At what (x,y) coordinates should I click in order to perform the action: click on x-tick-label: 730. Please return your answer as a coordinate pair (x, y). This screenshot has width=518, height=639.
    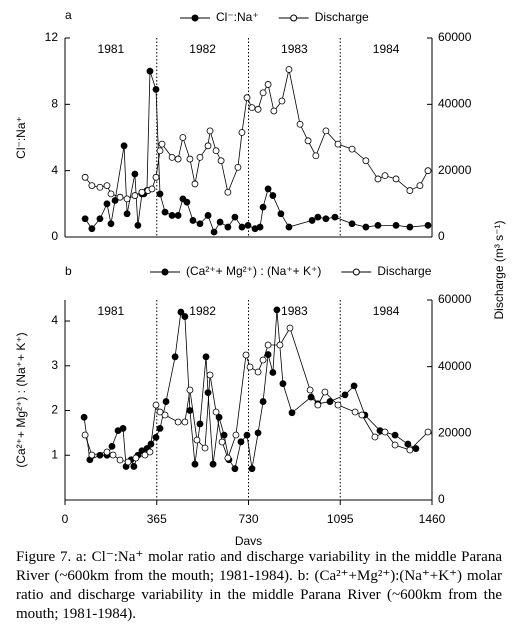
    Looking at the image, I should click on (248, 519).